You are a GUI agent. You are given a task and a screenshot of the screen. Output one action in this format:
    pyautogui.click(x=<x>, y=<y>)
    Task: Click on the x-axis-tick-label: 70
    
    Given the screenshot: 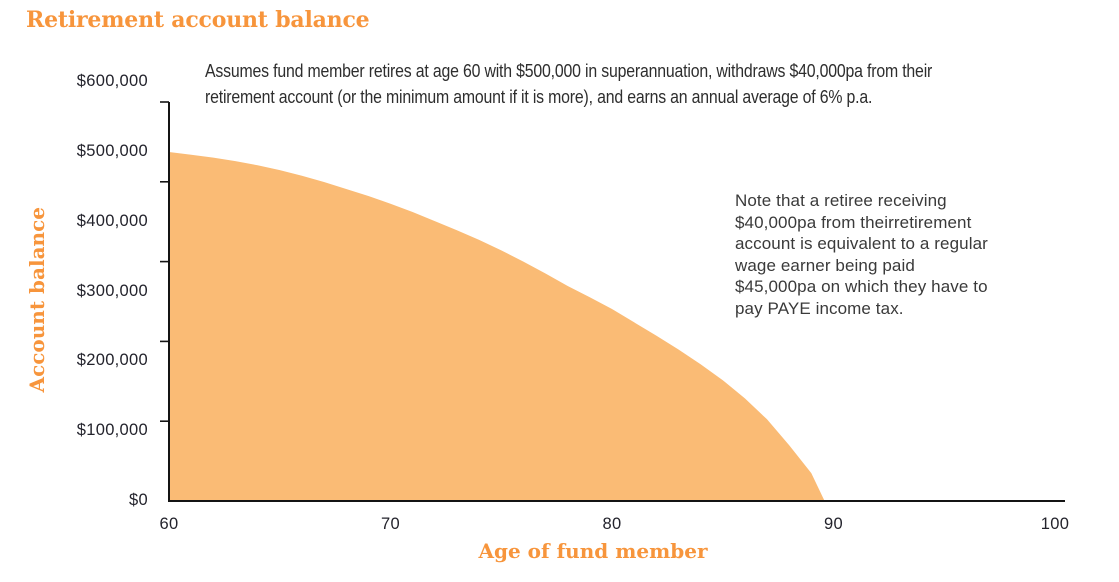 What is the action you would take?
    pyautogui.click(x=390, y=524)
    